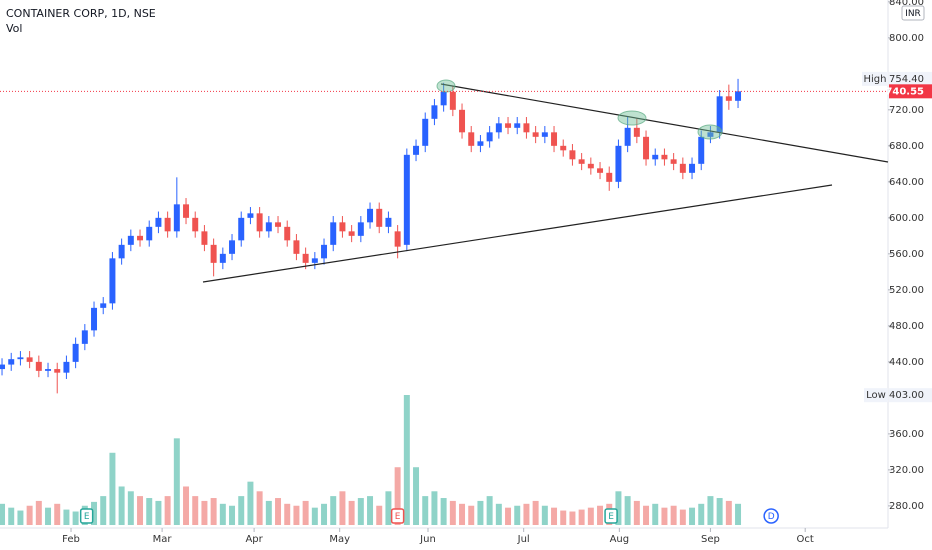 Image resolution: width=932 pixels, height=550 pixels. I want to click on event-label: E, so click(87, 517).